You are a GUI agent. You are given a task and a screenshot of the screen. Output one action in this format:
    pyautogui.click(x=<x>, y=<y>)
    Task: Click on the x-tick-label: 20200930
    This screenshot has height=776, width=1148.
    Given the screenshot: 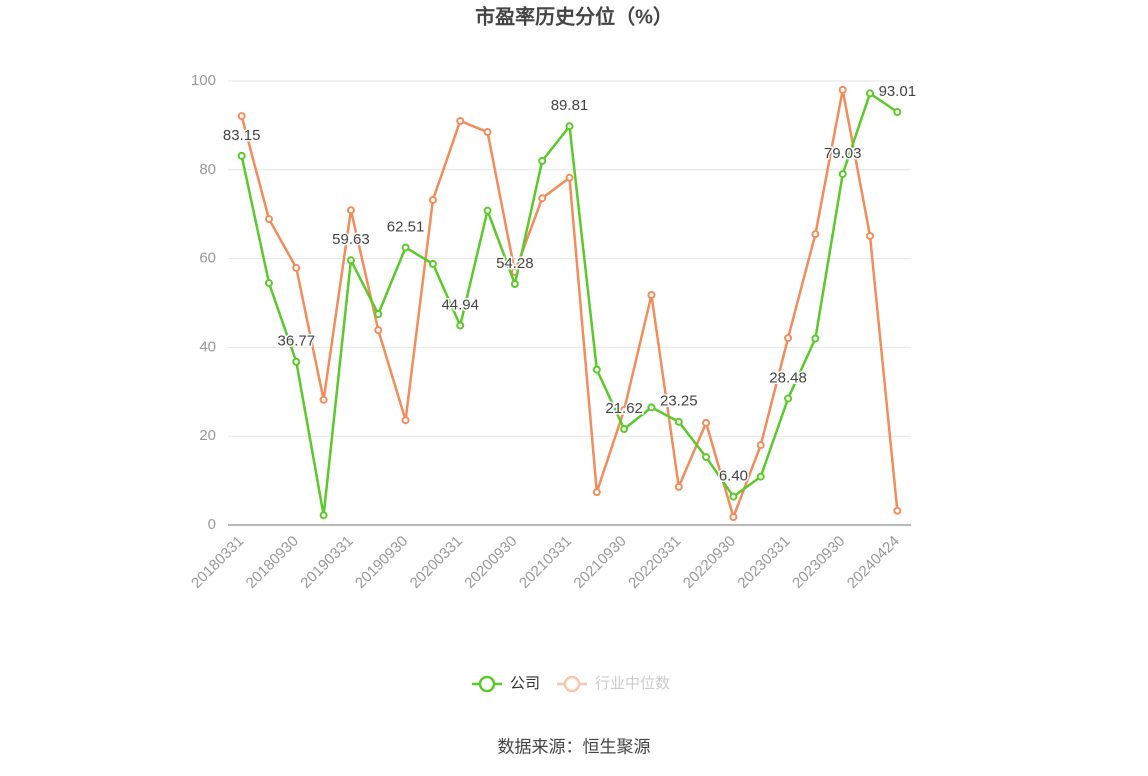 What is the action you would take?
    pyautogui.click(x=490, y=562)
    